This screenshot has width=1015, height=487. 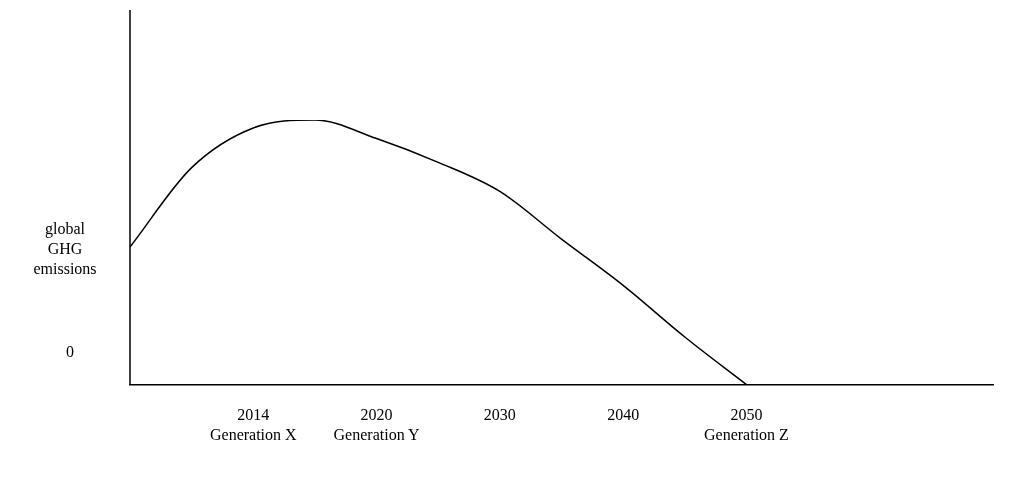 I want to click on x-tick-label: 2014 Generation X, so click(x=253, y=424).